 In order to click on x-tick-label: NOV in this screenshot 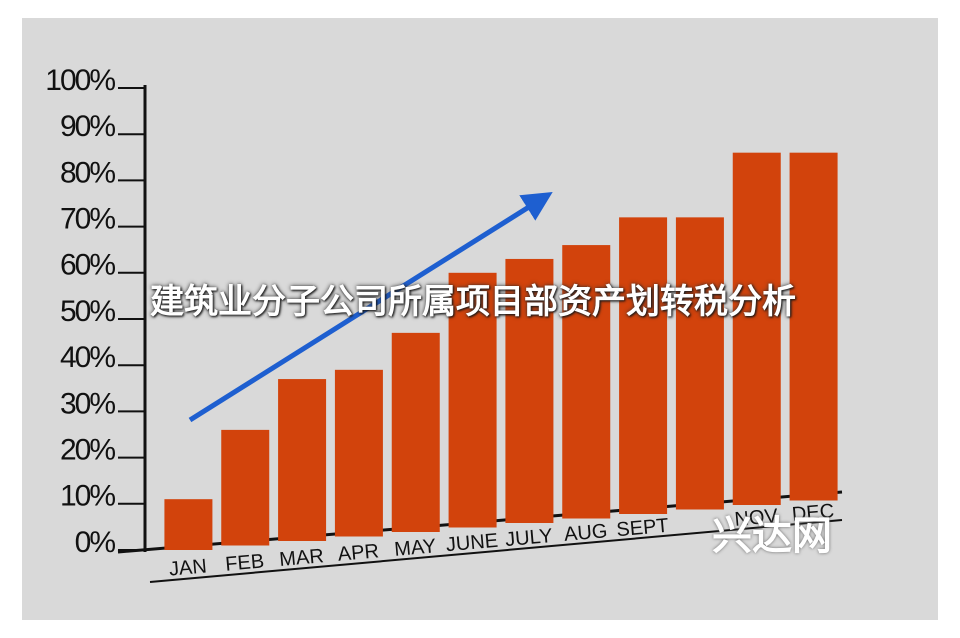, I will do `click(757, 518)`.